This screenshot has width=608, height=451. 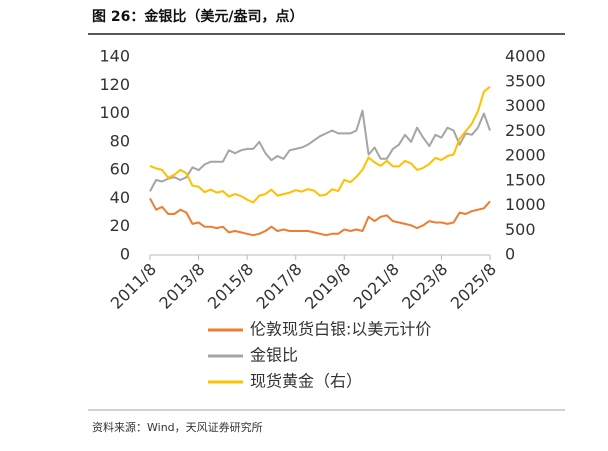 I want to click on y-tick-label: 0, so click(x=125, y=254).